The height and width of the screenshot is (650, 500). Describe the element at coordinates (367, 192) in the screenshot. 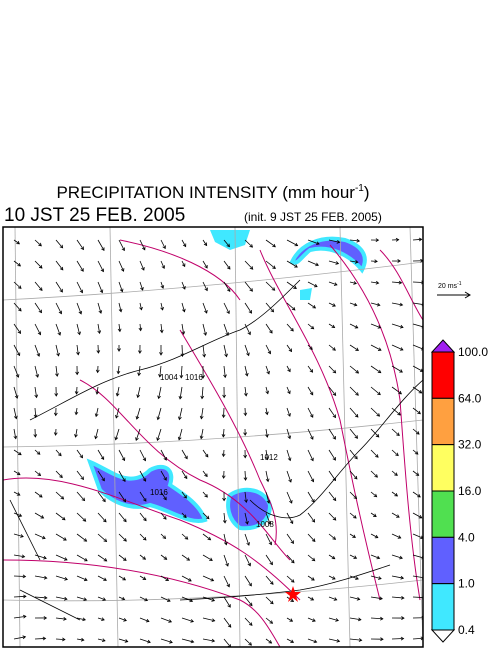

I see `title-end: )` at that location.